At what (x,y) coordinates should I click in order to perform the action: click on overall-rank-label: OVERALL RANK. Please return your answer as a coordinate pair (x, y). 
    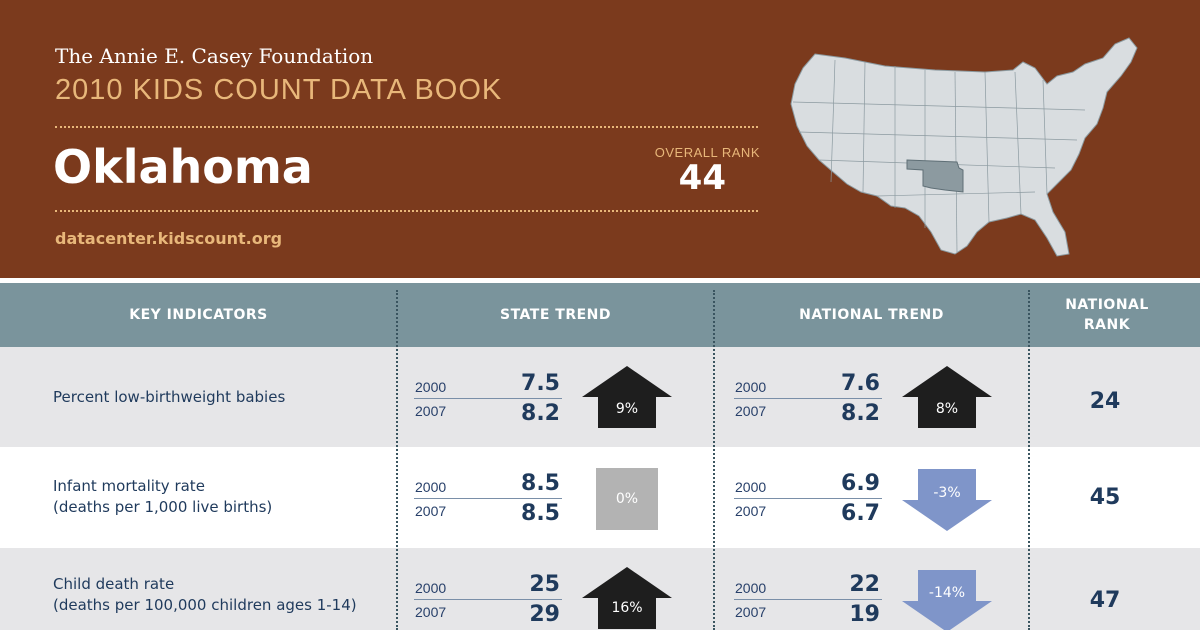
    Looking at the image, I should click on (707, 152).